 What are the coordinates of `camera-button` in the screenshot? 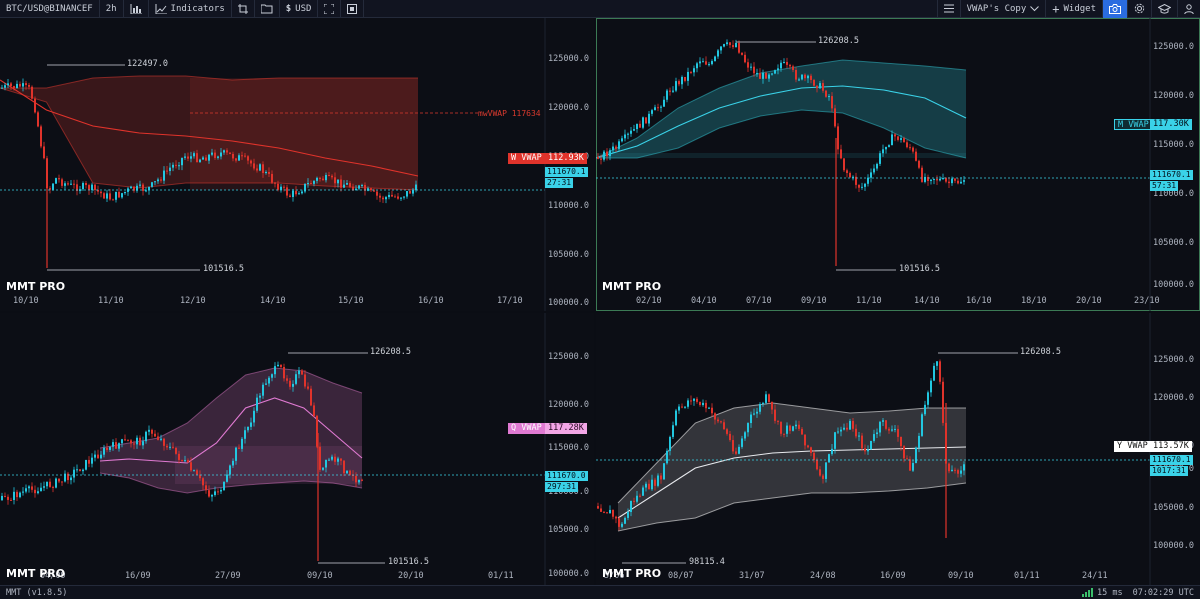 It's located at (1114, 9).